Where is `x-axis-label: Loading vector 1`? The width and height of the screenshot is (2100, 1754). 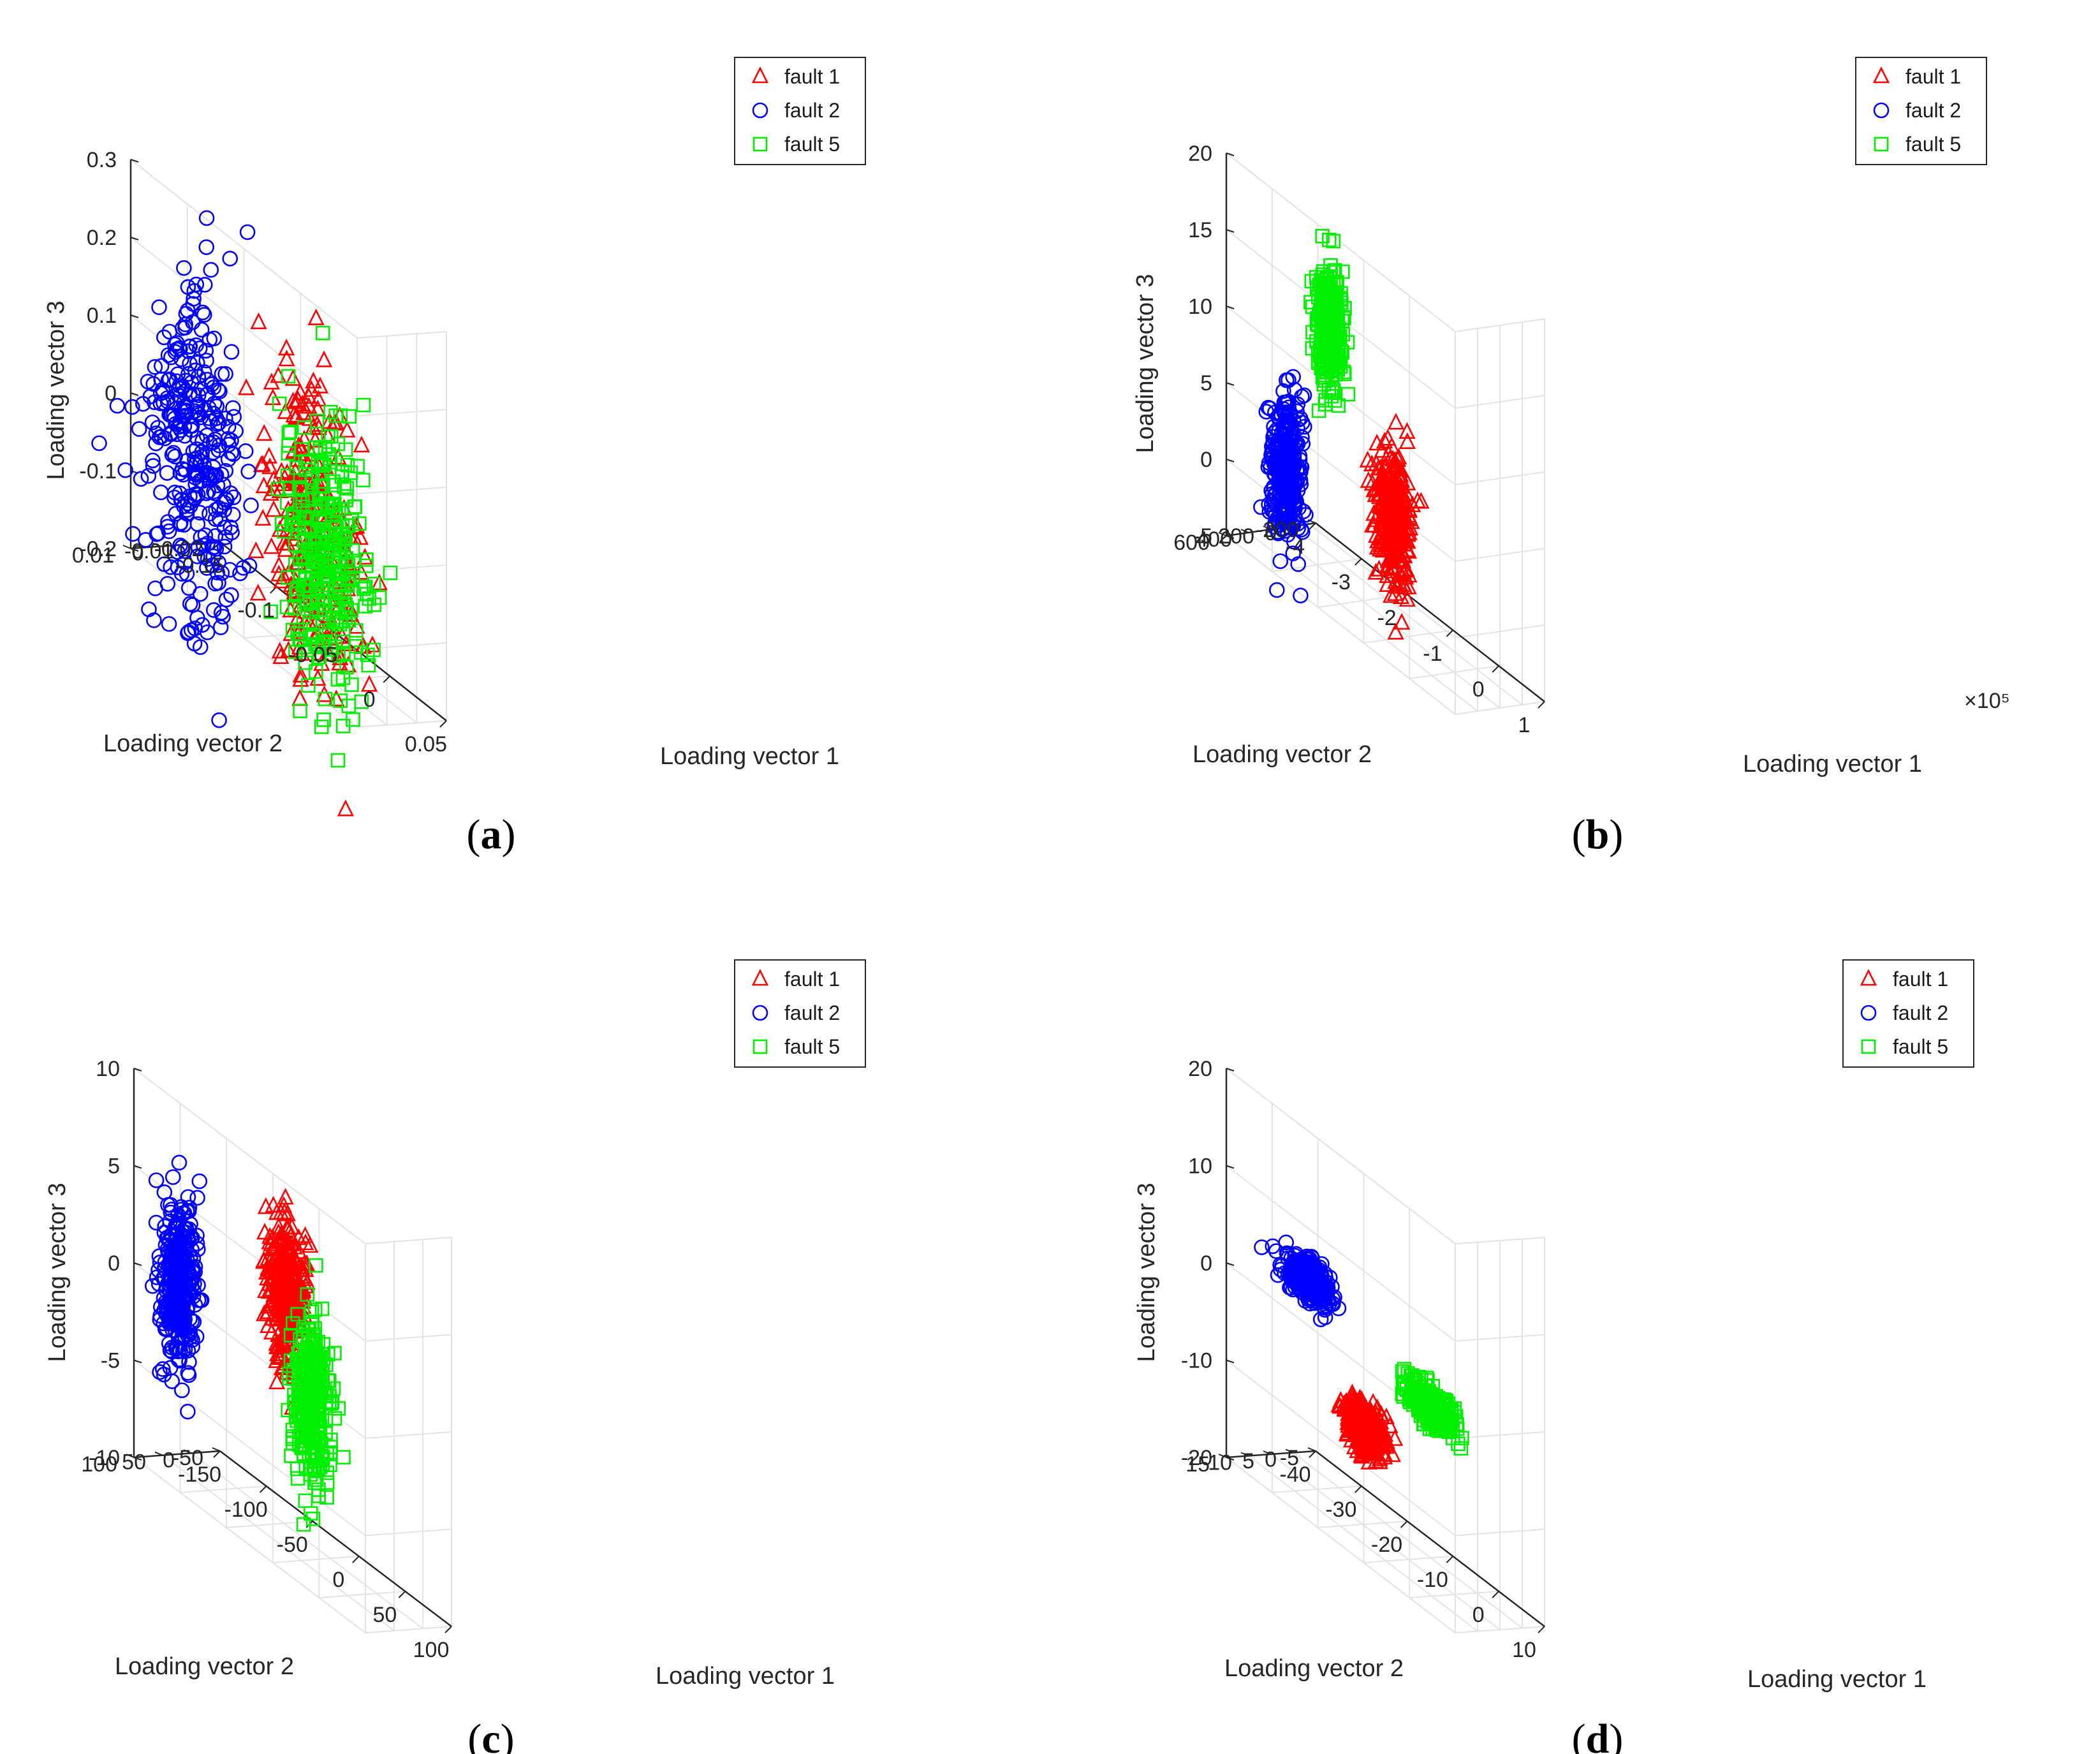
x-axis-label: Loading vector 1 is located at coordinates (745, 1676).